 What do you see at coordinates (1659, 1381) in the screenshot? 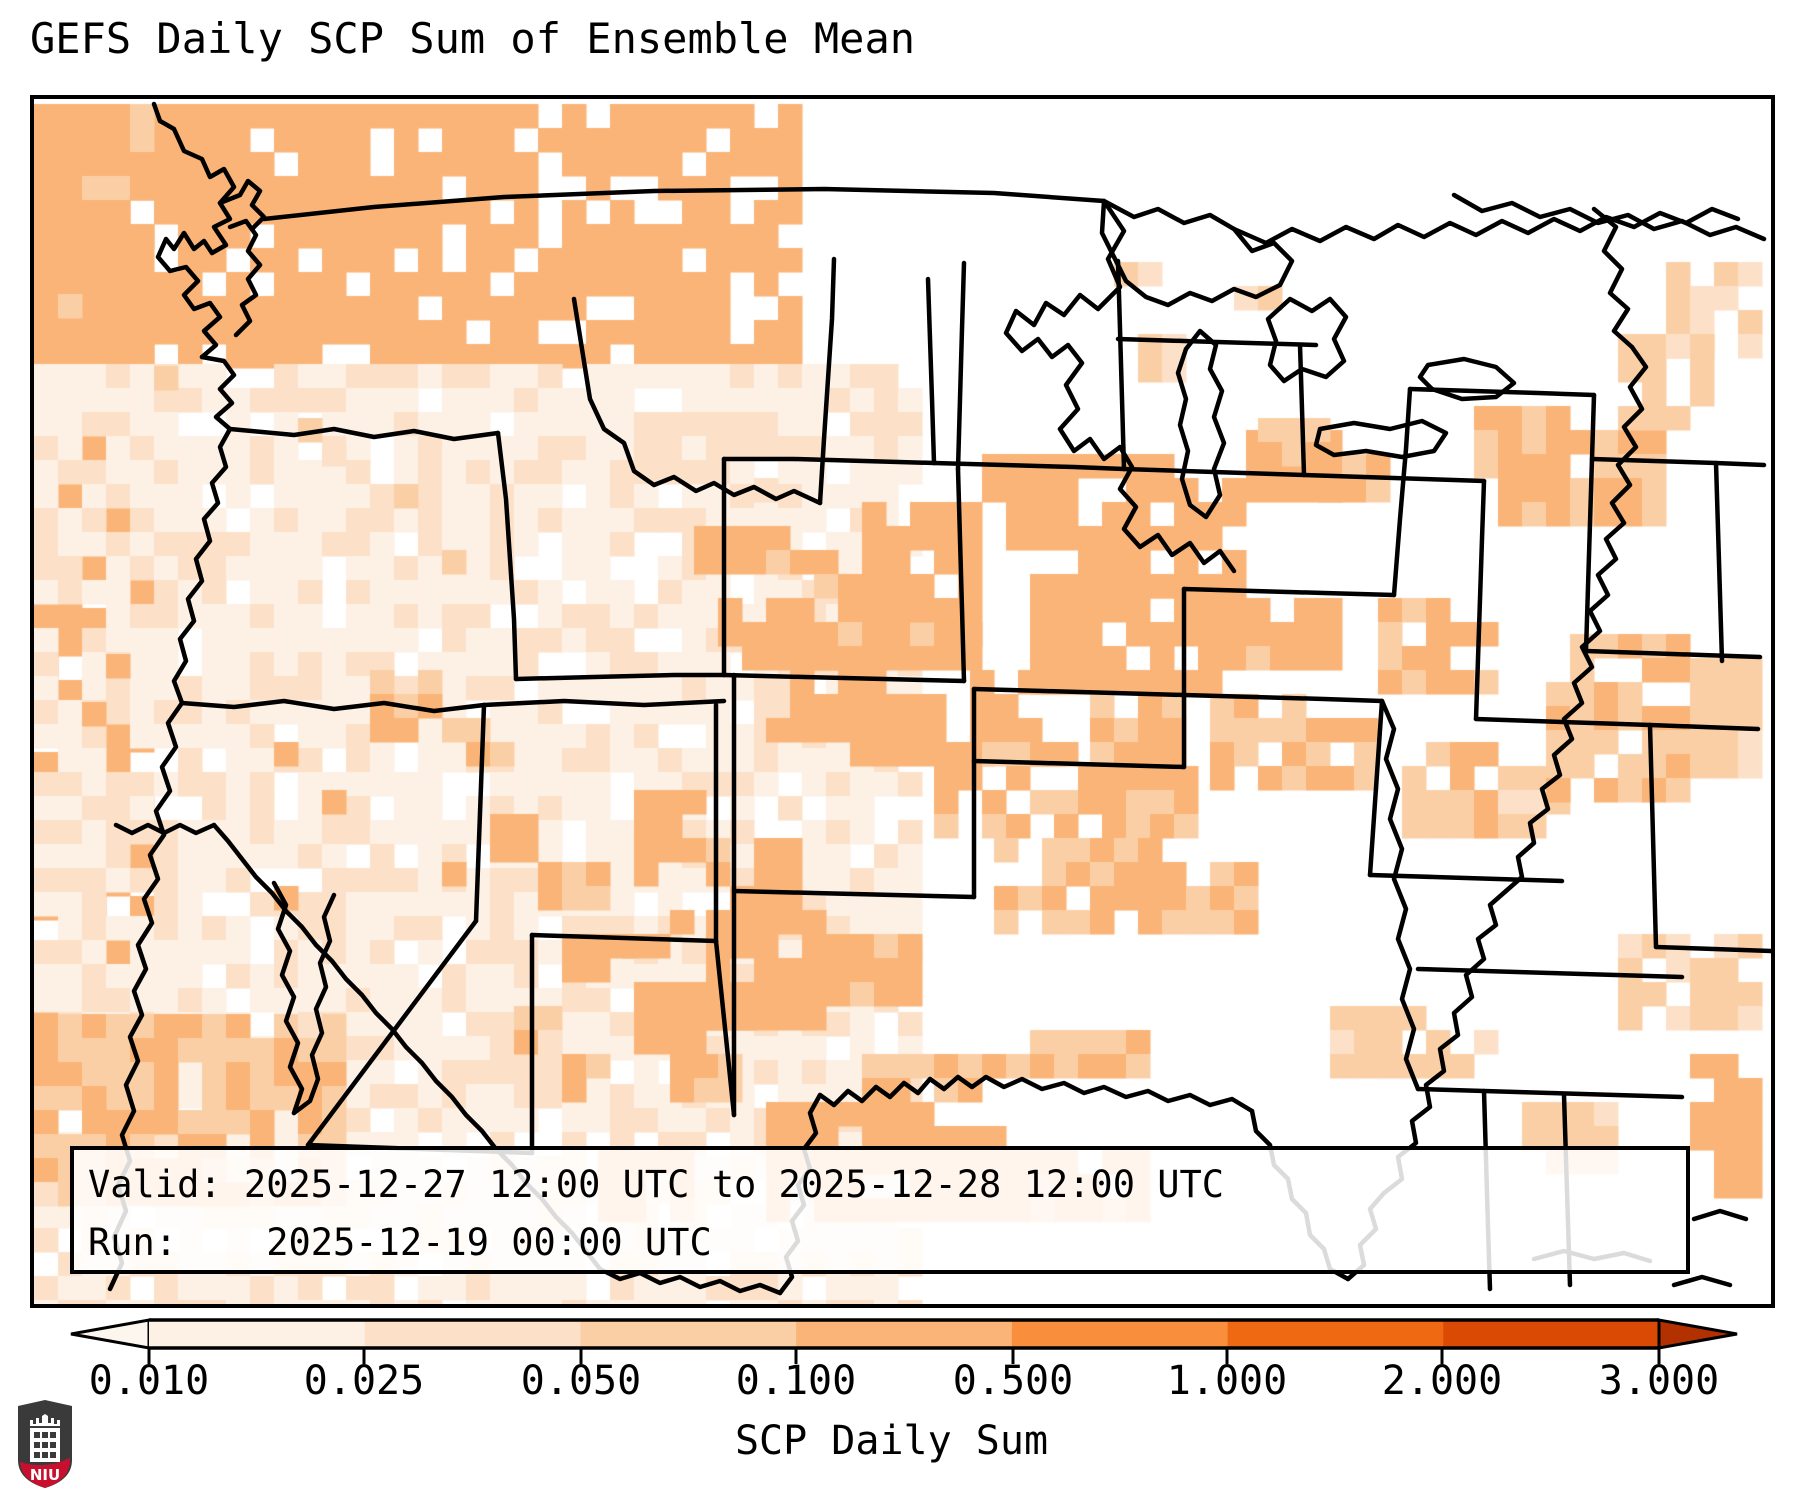
I see `colorbar-tick-label: 3.000` at bounding box center [1659, 1381].